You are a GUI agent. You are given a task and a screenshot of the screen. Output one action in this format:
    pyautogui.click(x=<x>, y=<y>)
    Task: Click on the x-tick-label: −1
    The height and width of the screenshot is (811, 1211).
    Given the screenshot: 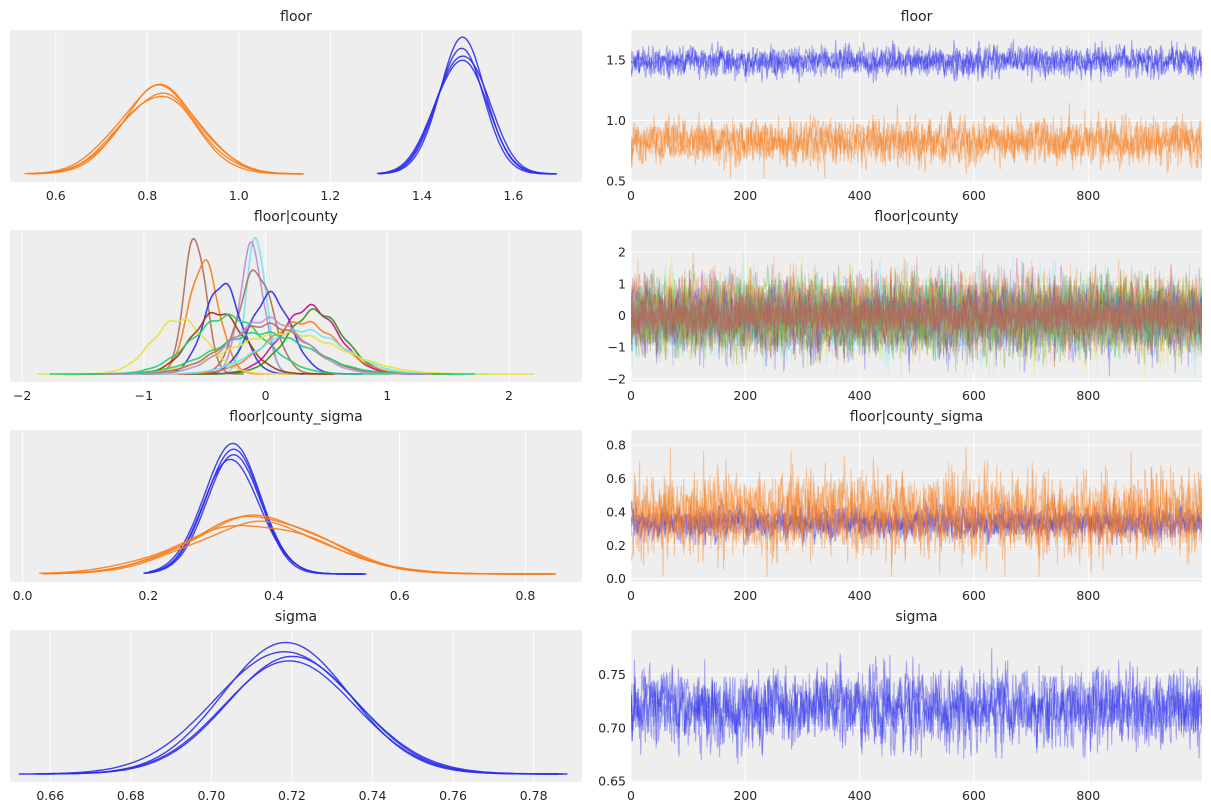 What is the action you would take?
    pyautogui.click(x=144, y=395)
    